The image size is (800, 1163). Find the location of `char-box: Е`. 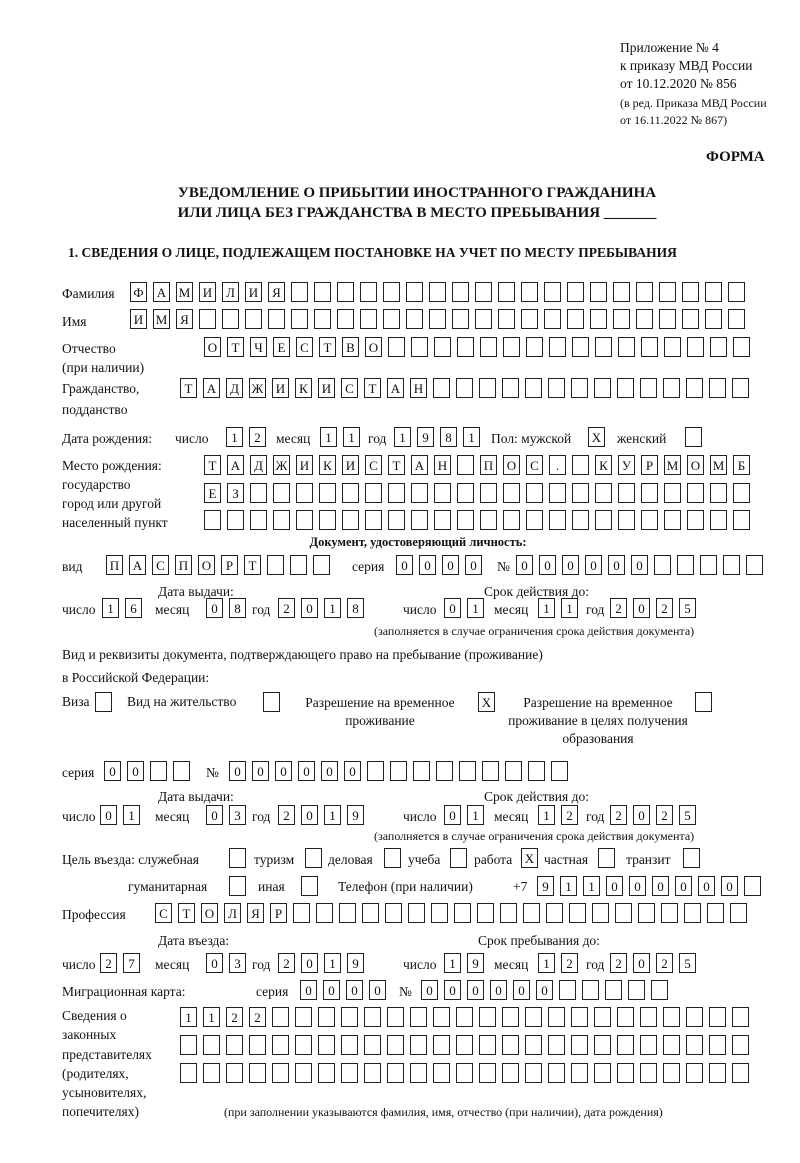

char-box: Е is located at coordinates (212, 493).